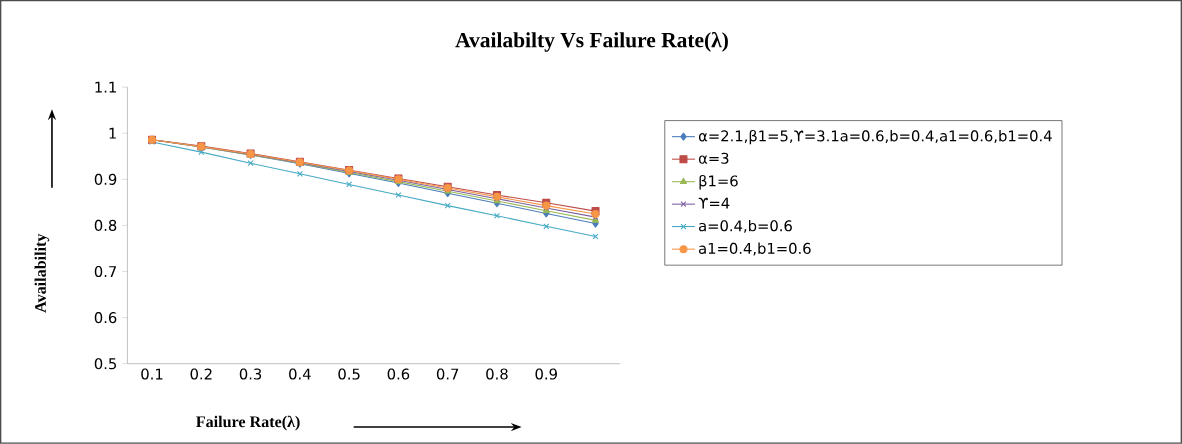  Describe the element at coordinates (497, 374) in the screenshot. I see `x-tick-label: 0.8` at that location.